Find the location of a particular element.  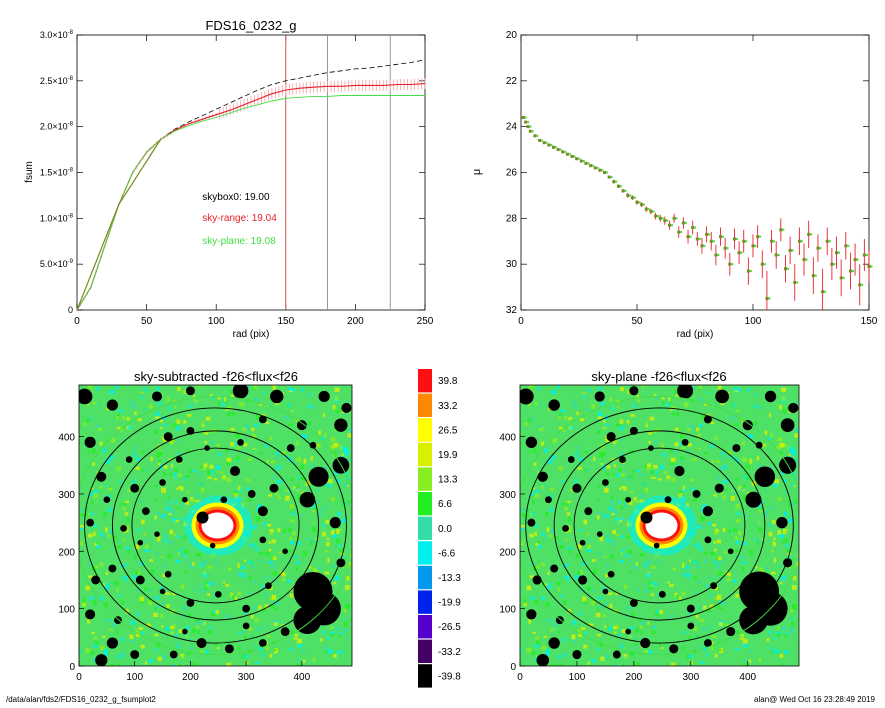

photometry-aperture is located at coordinates (215, 525).